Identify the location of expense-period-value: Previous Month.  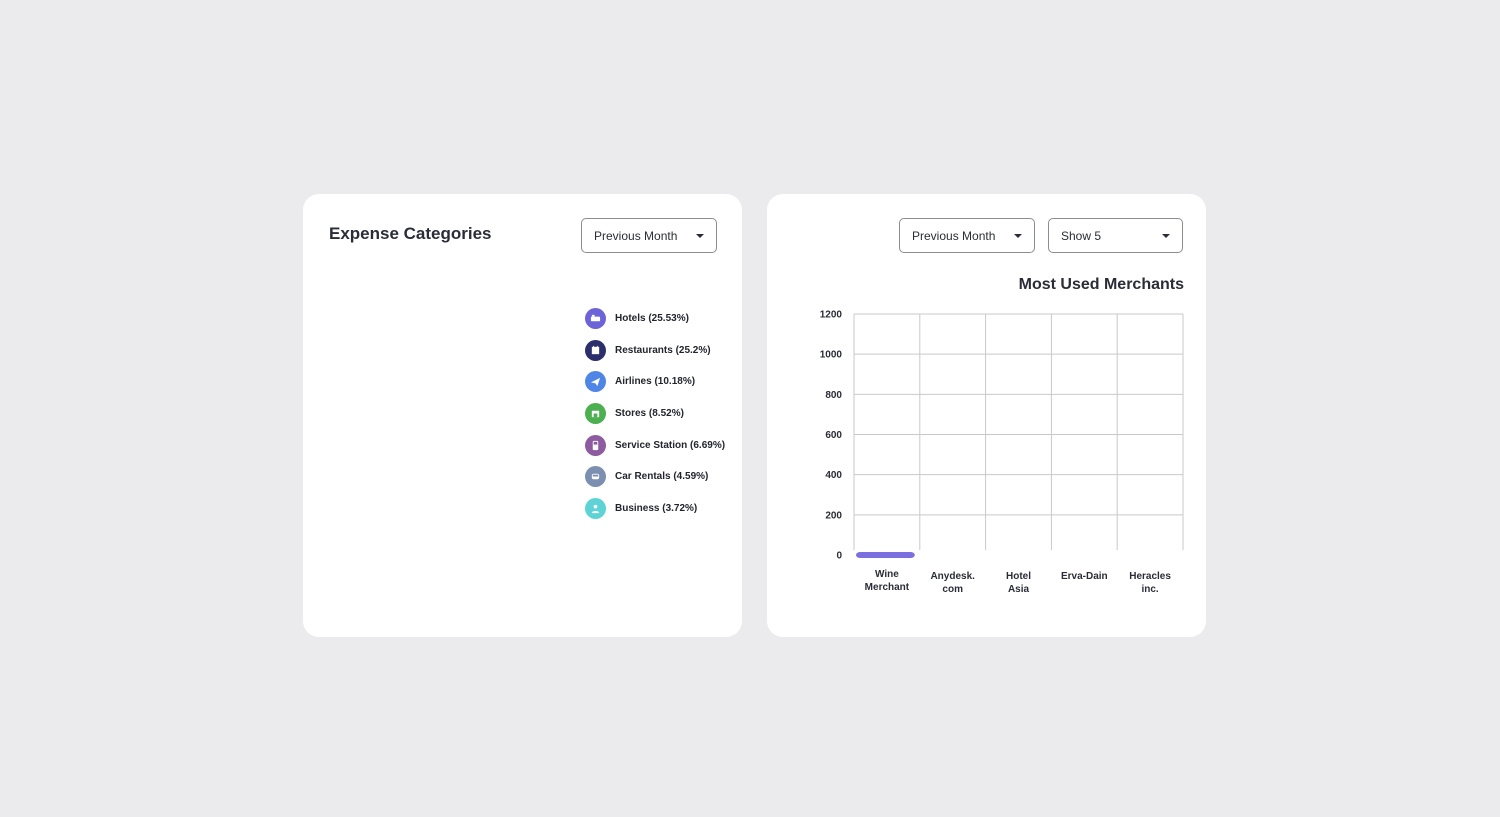
(636, 235).